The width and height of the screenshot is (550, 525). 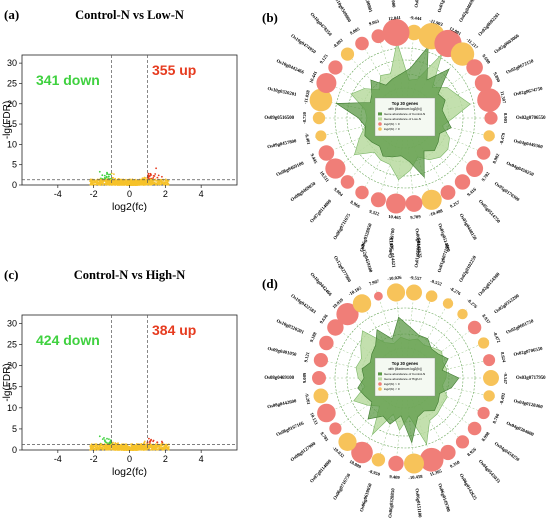 I want to click on y-tick-label: 30, so click(x=12, y=323).